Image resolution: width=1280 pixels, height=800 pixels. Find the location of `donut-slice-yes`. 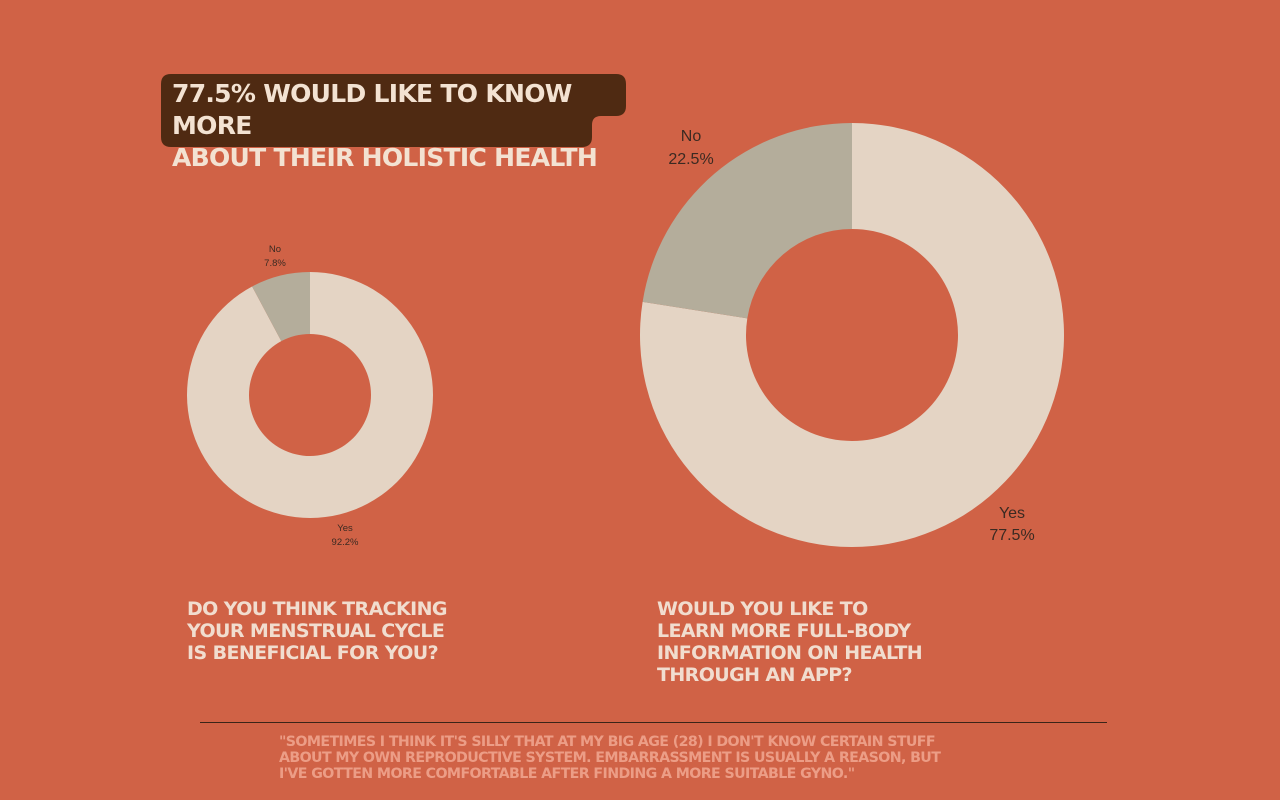

donut-slice-yes is located at coordinates (309, 395).